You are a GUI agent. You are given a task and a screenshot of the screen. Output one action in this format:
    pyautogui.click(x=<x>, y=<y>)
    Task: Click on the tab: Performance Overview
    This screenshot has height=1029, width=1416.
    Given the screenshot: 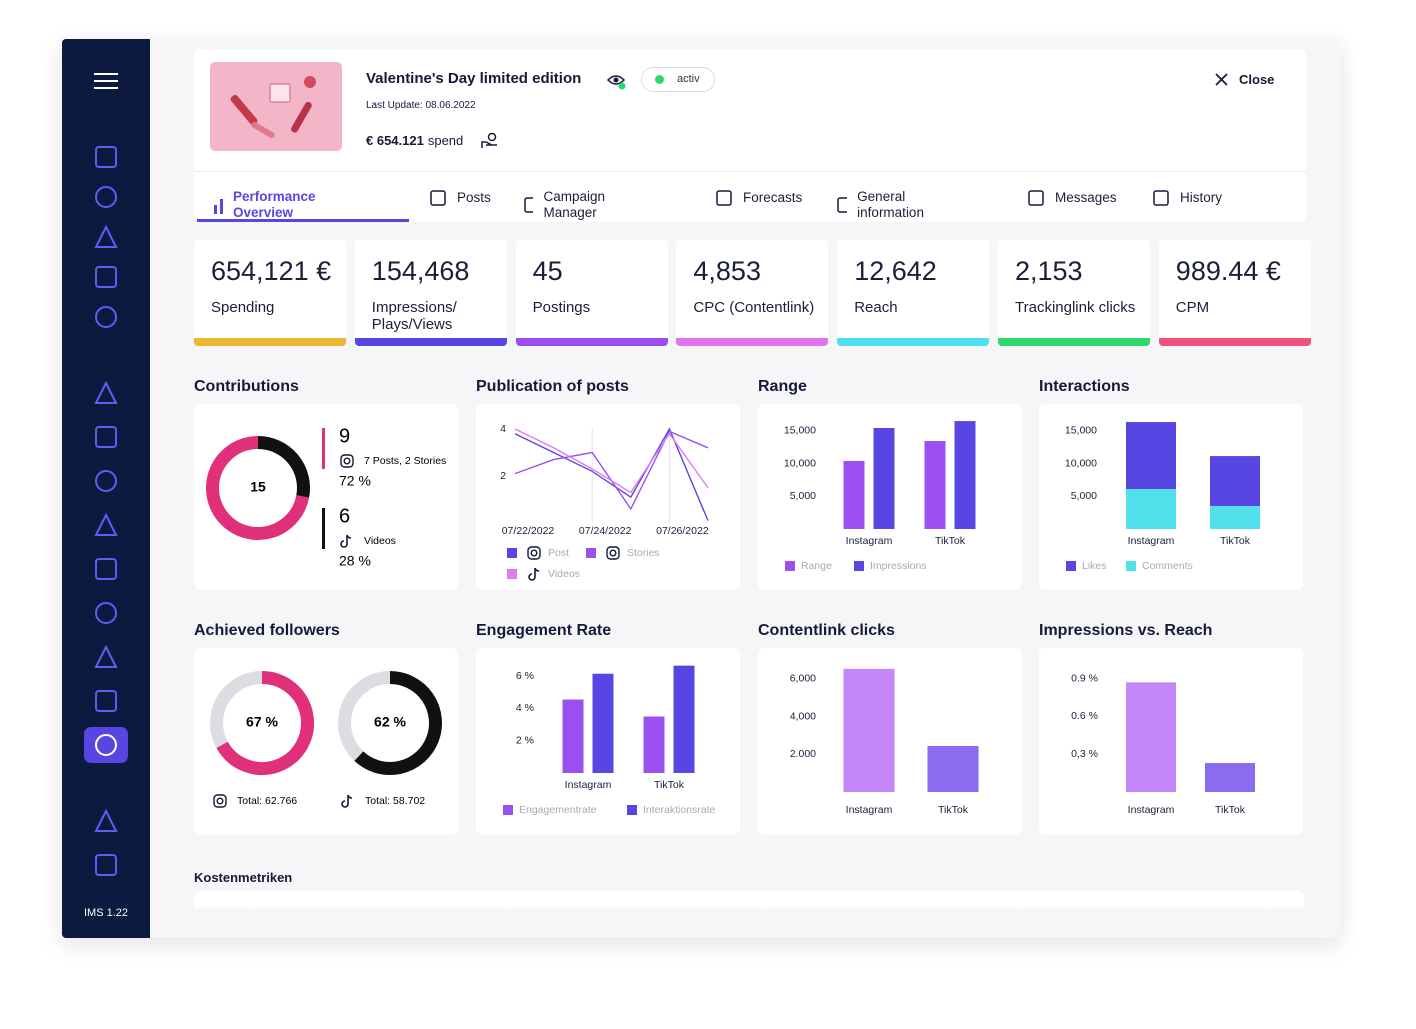 What is the action you would take?
    pyautogui.click(x=267, y=205)
    